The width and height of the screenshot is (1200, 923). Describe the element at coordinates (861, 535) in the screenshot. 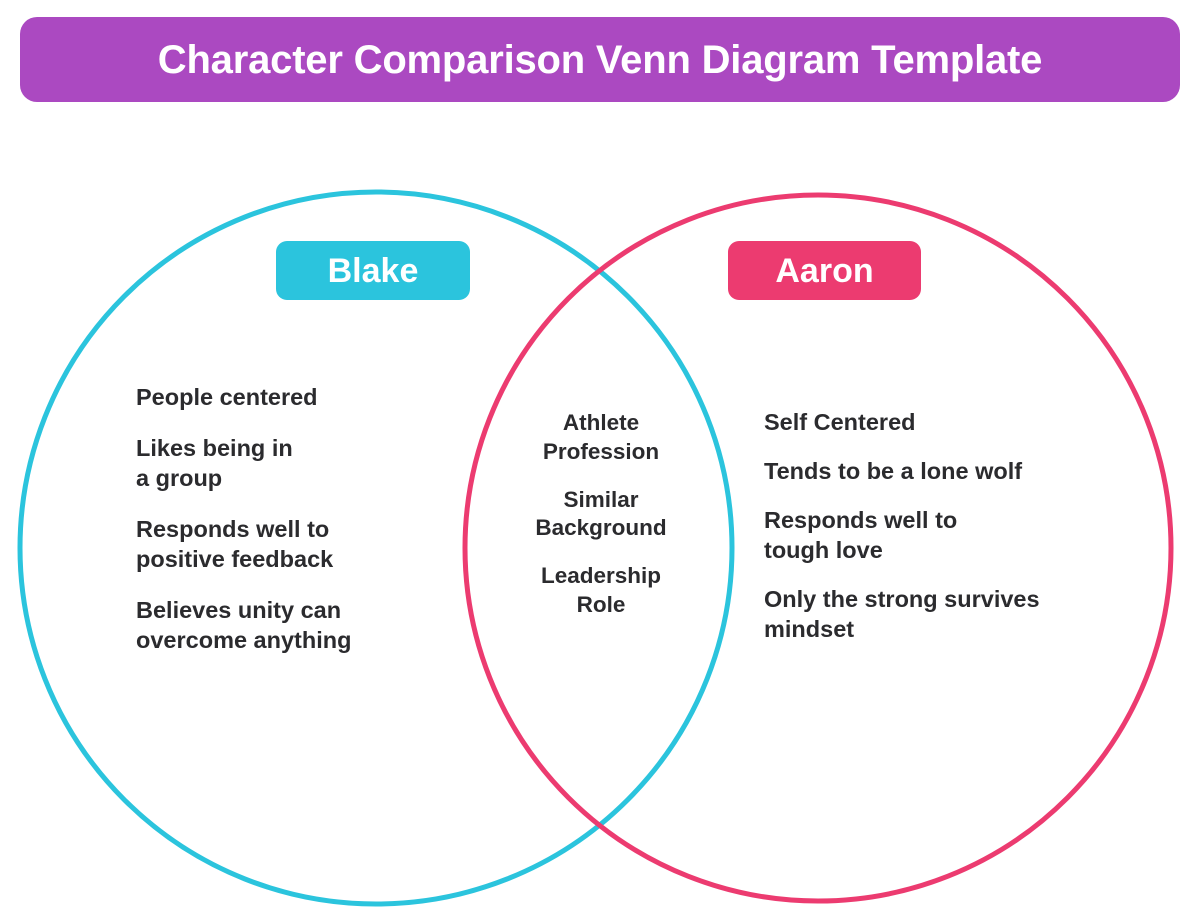

I see `venn-item: Responds well to tough love` at that location.